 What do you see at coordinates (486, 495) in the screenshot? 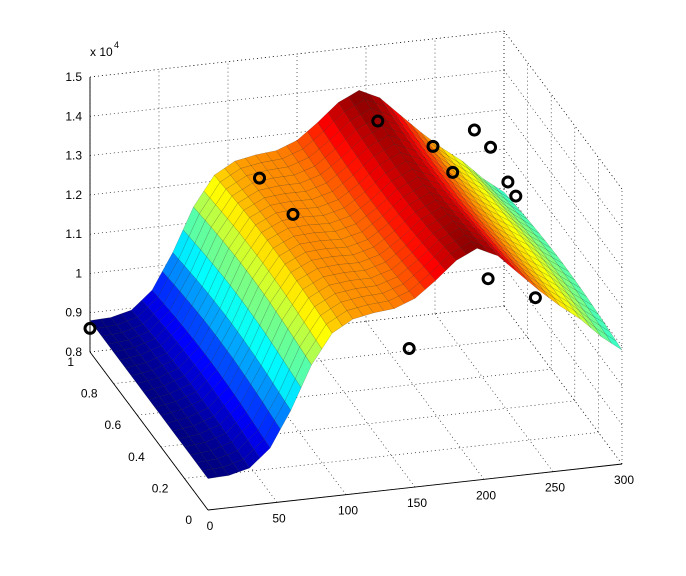
I see `x-tick-label: 200` at bounding box center [486, 495].